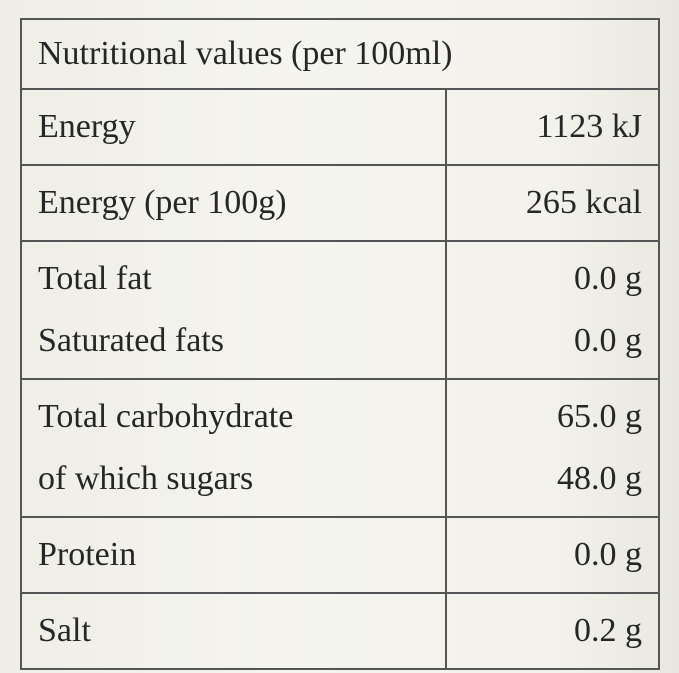 This screenshot has height=673, width=679. I want to click on table-row: Energy (per 100g) 265 kcal, so click(340, 203).